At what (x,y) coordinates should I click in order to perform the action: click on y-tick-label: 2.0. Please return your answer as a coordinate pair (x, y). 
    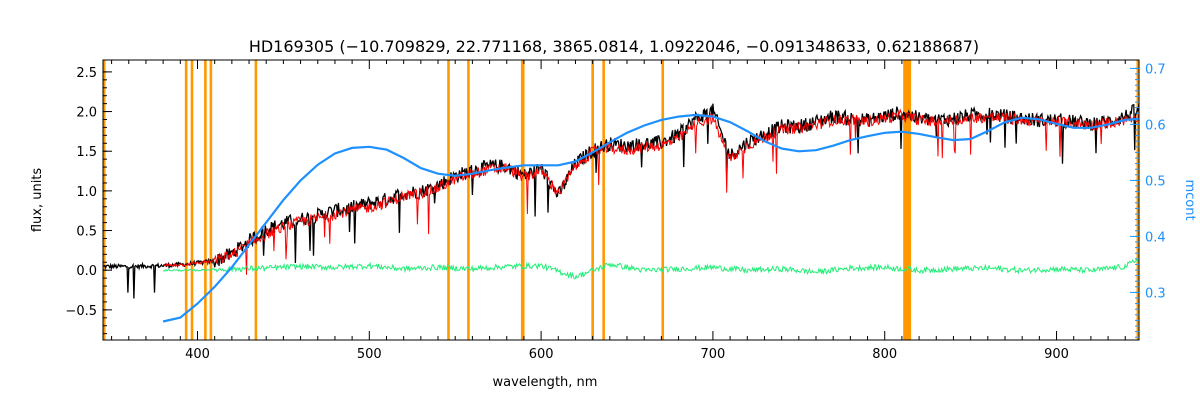
    Looking at the image, I should click on (86, 113).